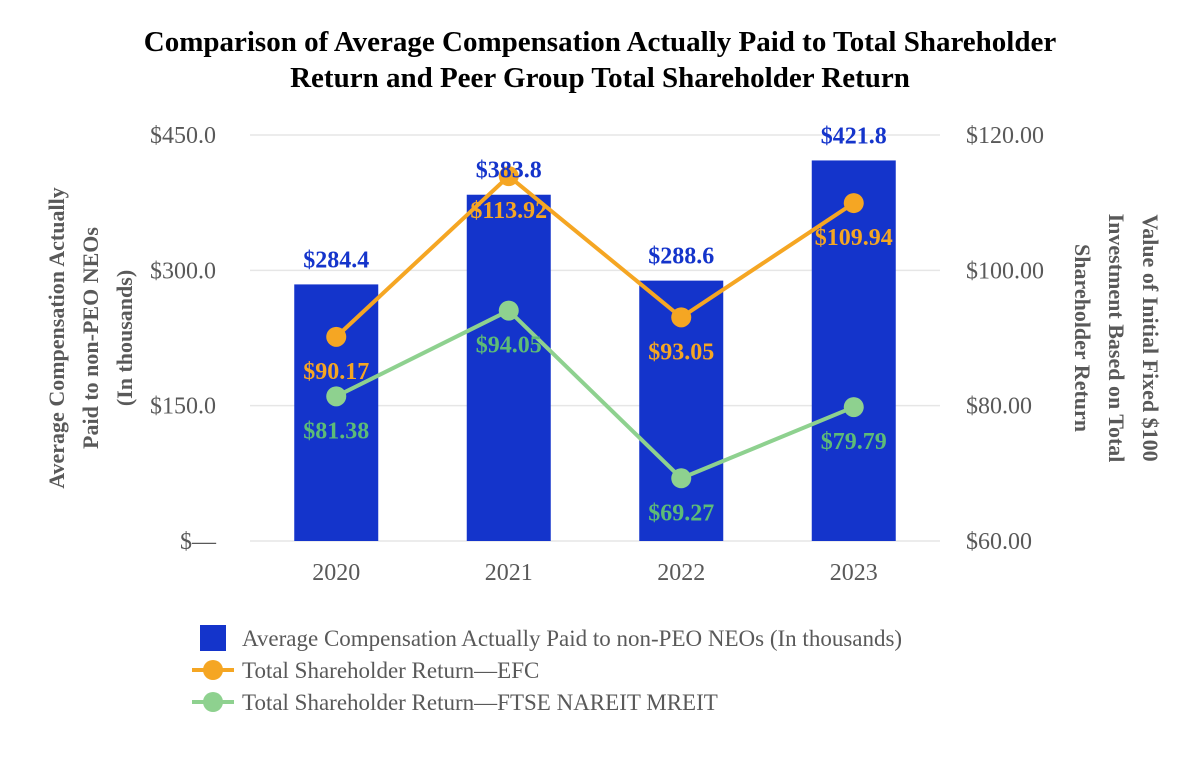 This screenshot has height=760, width=1200. What do you see at coordinates (1005, 271) in the screenshot?
I see `right-tick-label: $100.00` at bounding box center [1005, 271].